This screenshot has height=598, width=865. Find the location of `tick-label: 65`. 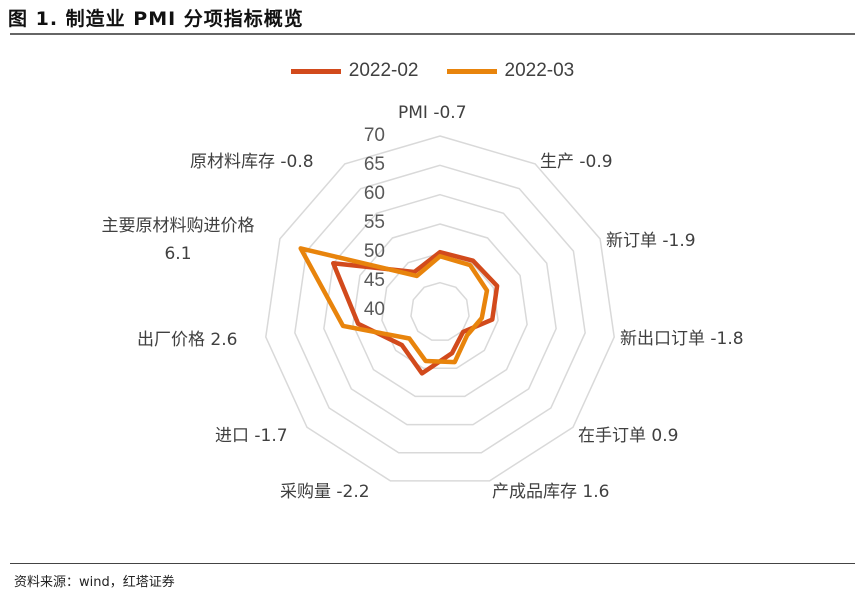

tick-label: 65 is located at coordinates (374, 164).